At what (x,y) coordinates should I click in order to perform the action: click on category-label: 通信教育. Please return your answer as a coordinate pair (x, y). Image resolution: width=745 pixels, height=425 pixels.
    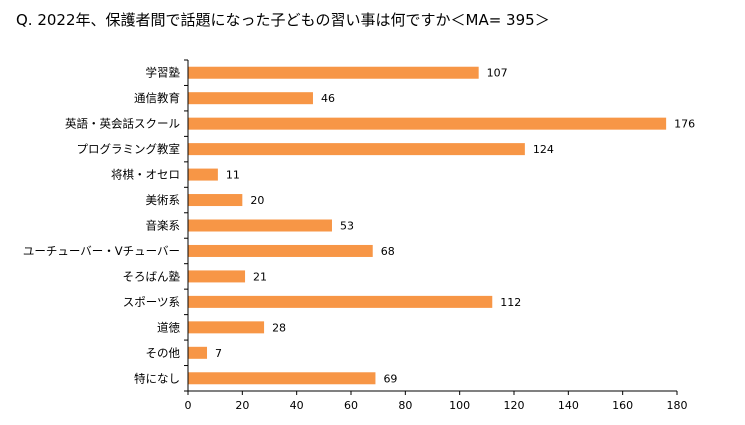
    Looking at the image, I should click on (157, 98).